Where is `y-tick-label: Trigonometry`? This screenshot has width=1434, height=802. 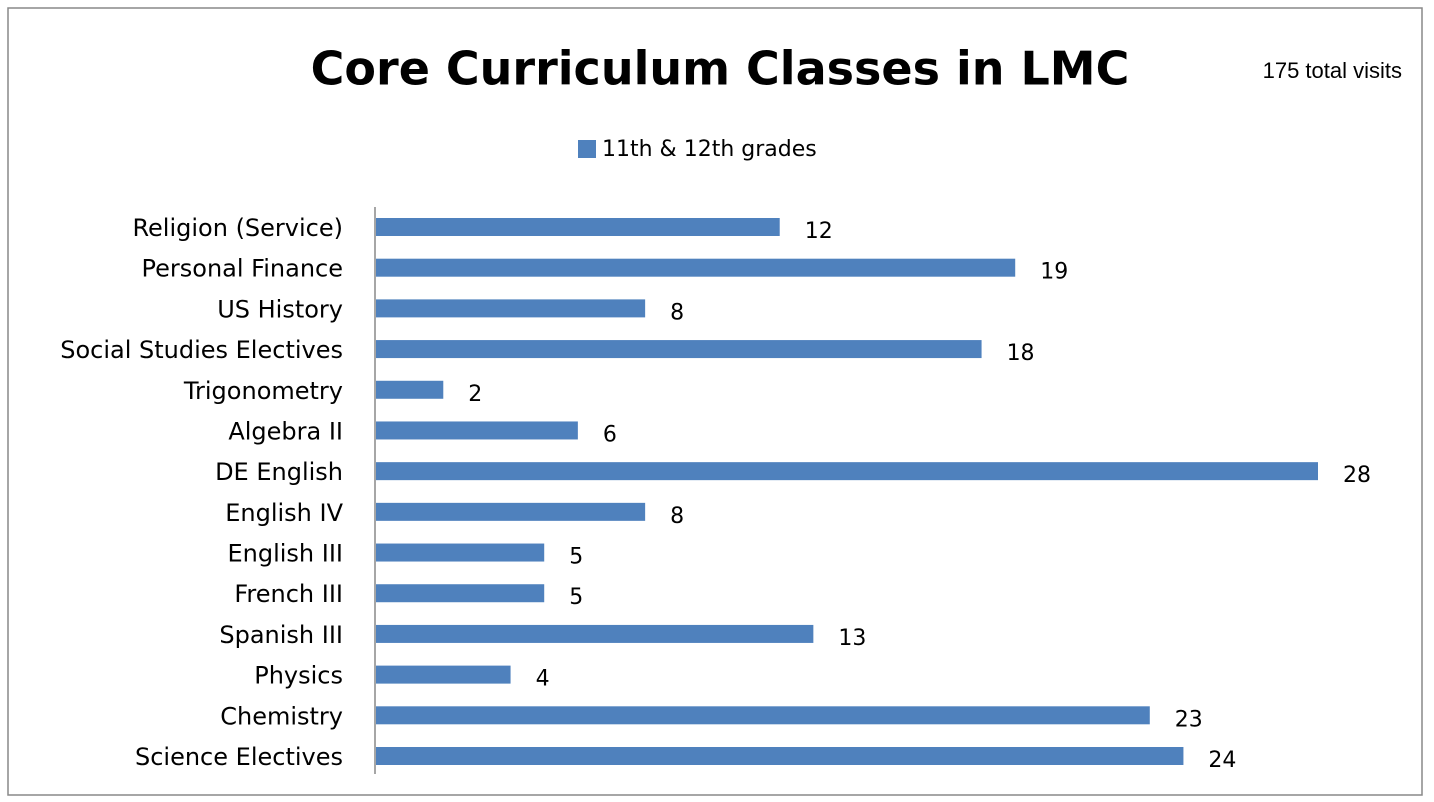
y-tick-label: Trigonometry is located at coordinates (263, 391).